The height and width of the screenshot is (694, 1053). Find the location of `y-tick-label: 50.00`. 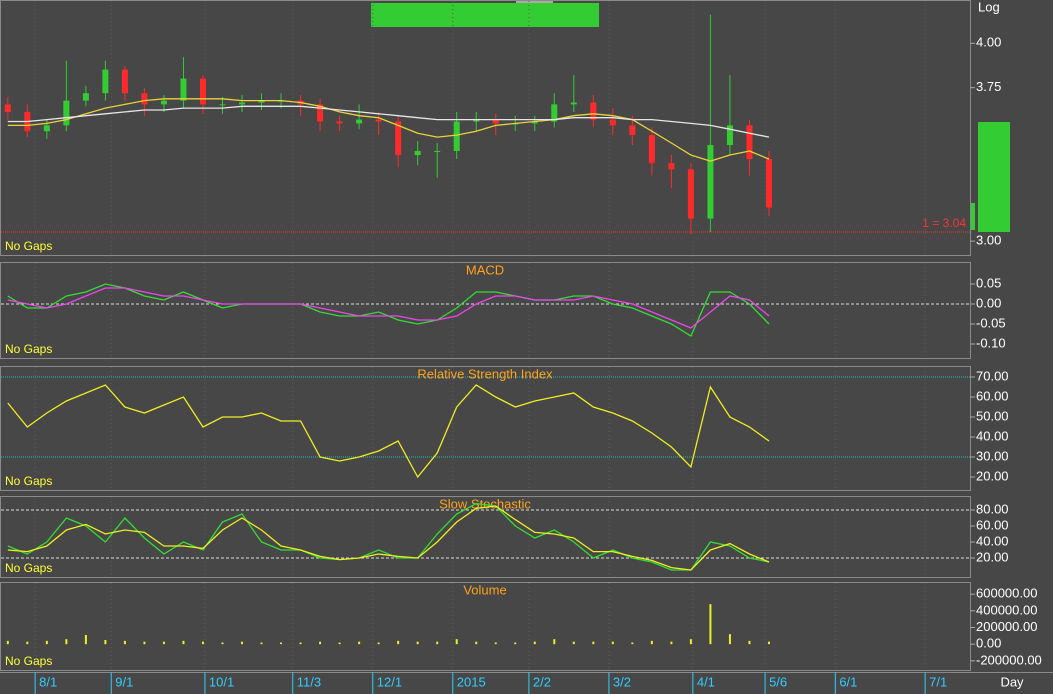

y-tick-label: 50.00 is located at coordinates (992, 415).